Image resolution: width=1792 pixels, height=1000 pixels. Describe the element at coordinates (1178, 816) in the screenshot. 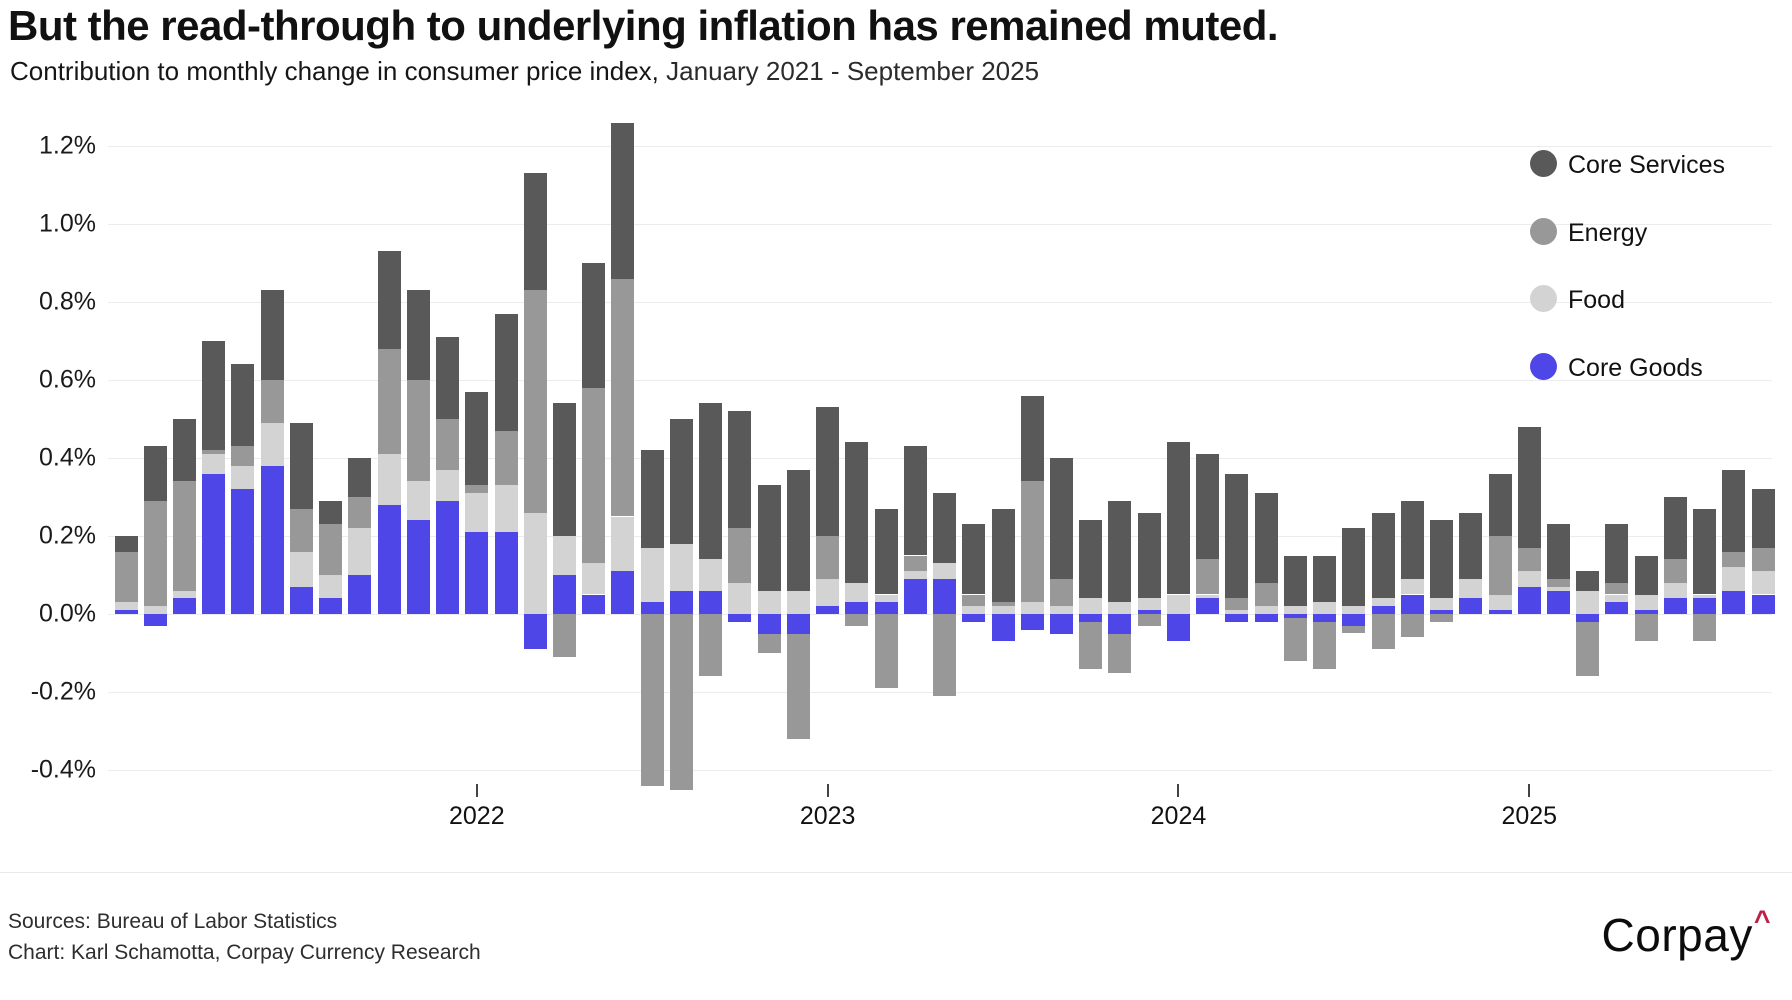

I see `x-axis-year-label: 2024` at that location.